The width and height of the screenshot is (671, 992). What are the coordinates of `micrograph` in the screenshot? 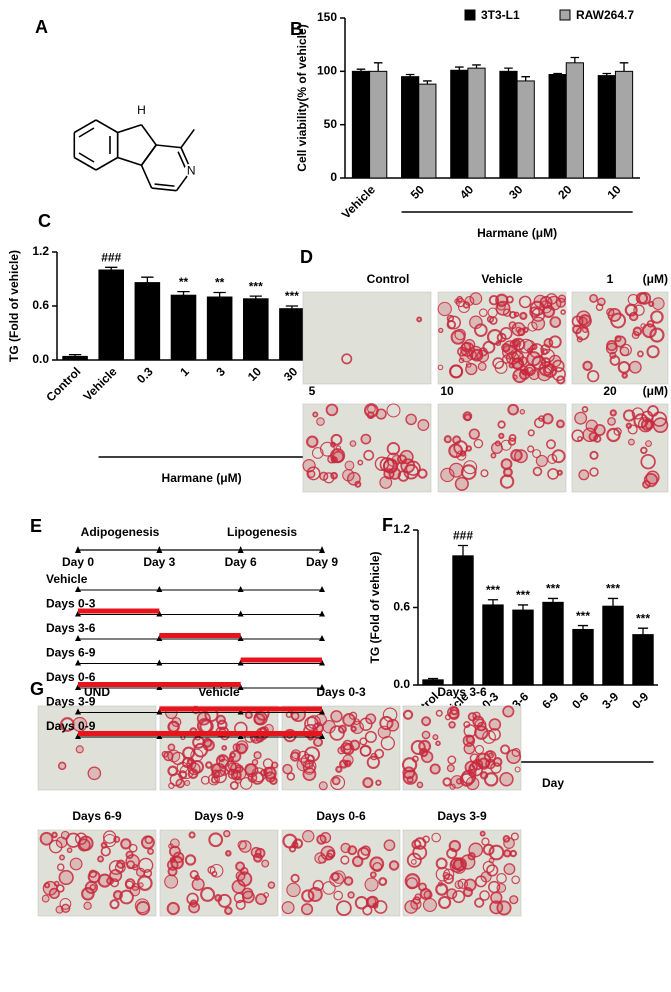 It's located at (367, 338).